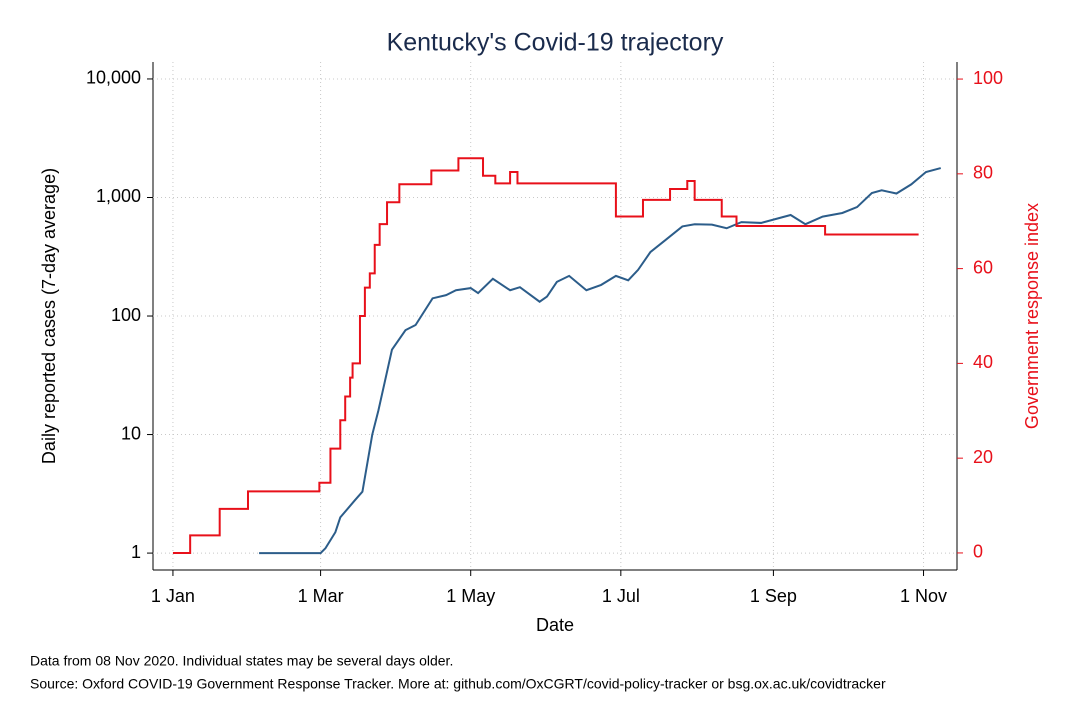 The width and height of the screenshot is (1083, 722). I want to click on y-tick-label: 100, so click(126, 315).